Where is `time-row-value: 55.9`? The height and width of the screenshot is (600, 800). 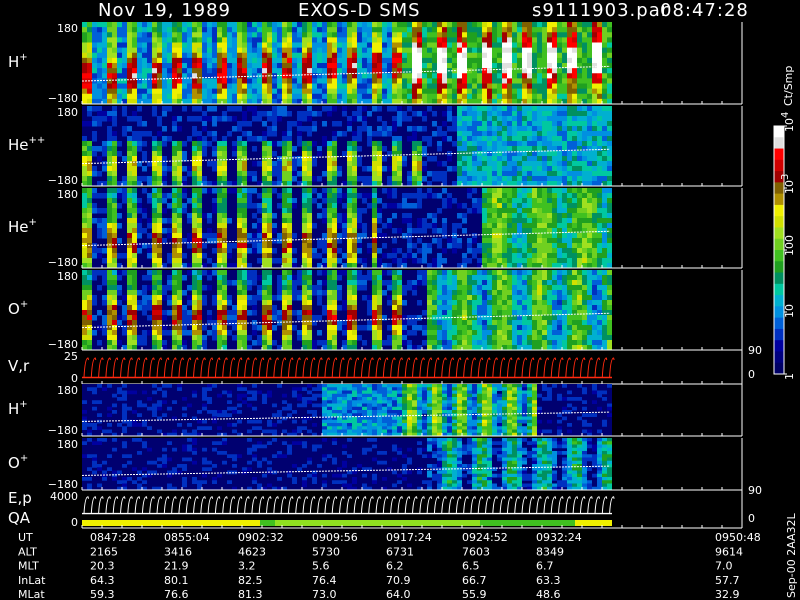 time-row-value: 55.9 is located at coordinates (474, 594).